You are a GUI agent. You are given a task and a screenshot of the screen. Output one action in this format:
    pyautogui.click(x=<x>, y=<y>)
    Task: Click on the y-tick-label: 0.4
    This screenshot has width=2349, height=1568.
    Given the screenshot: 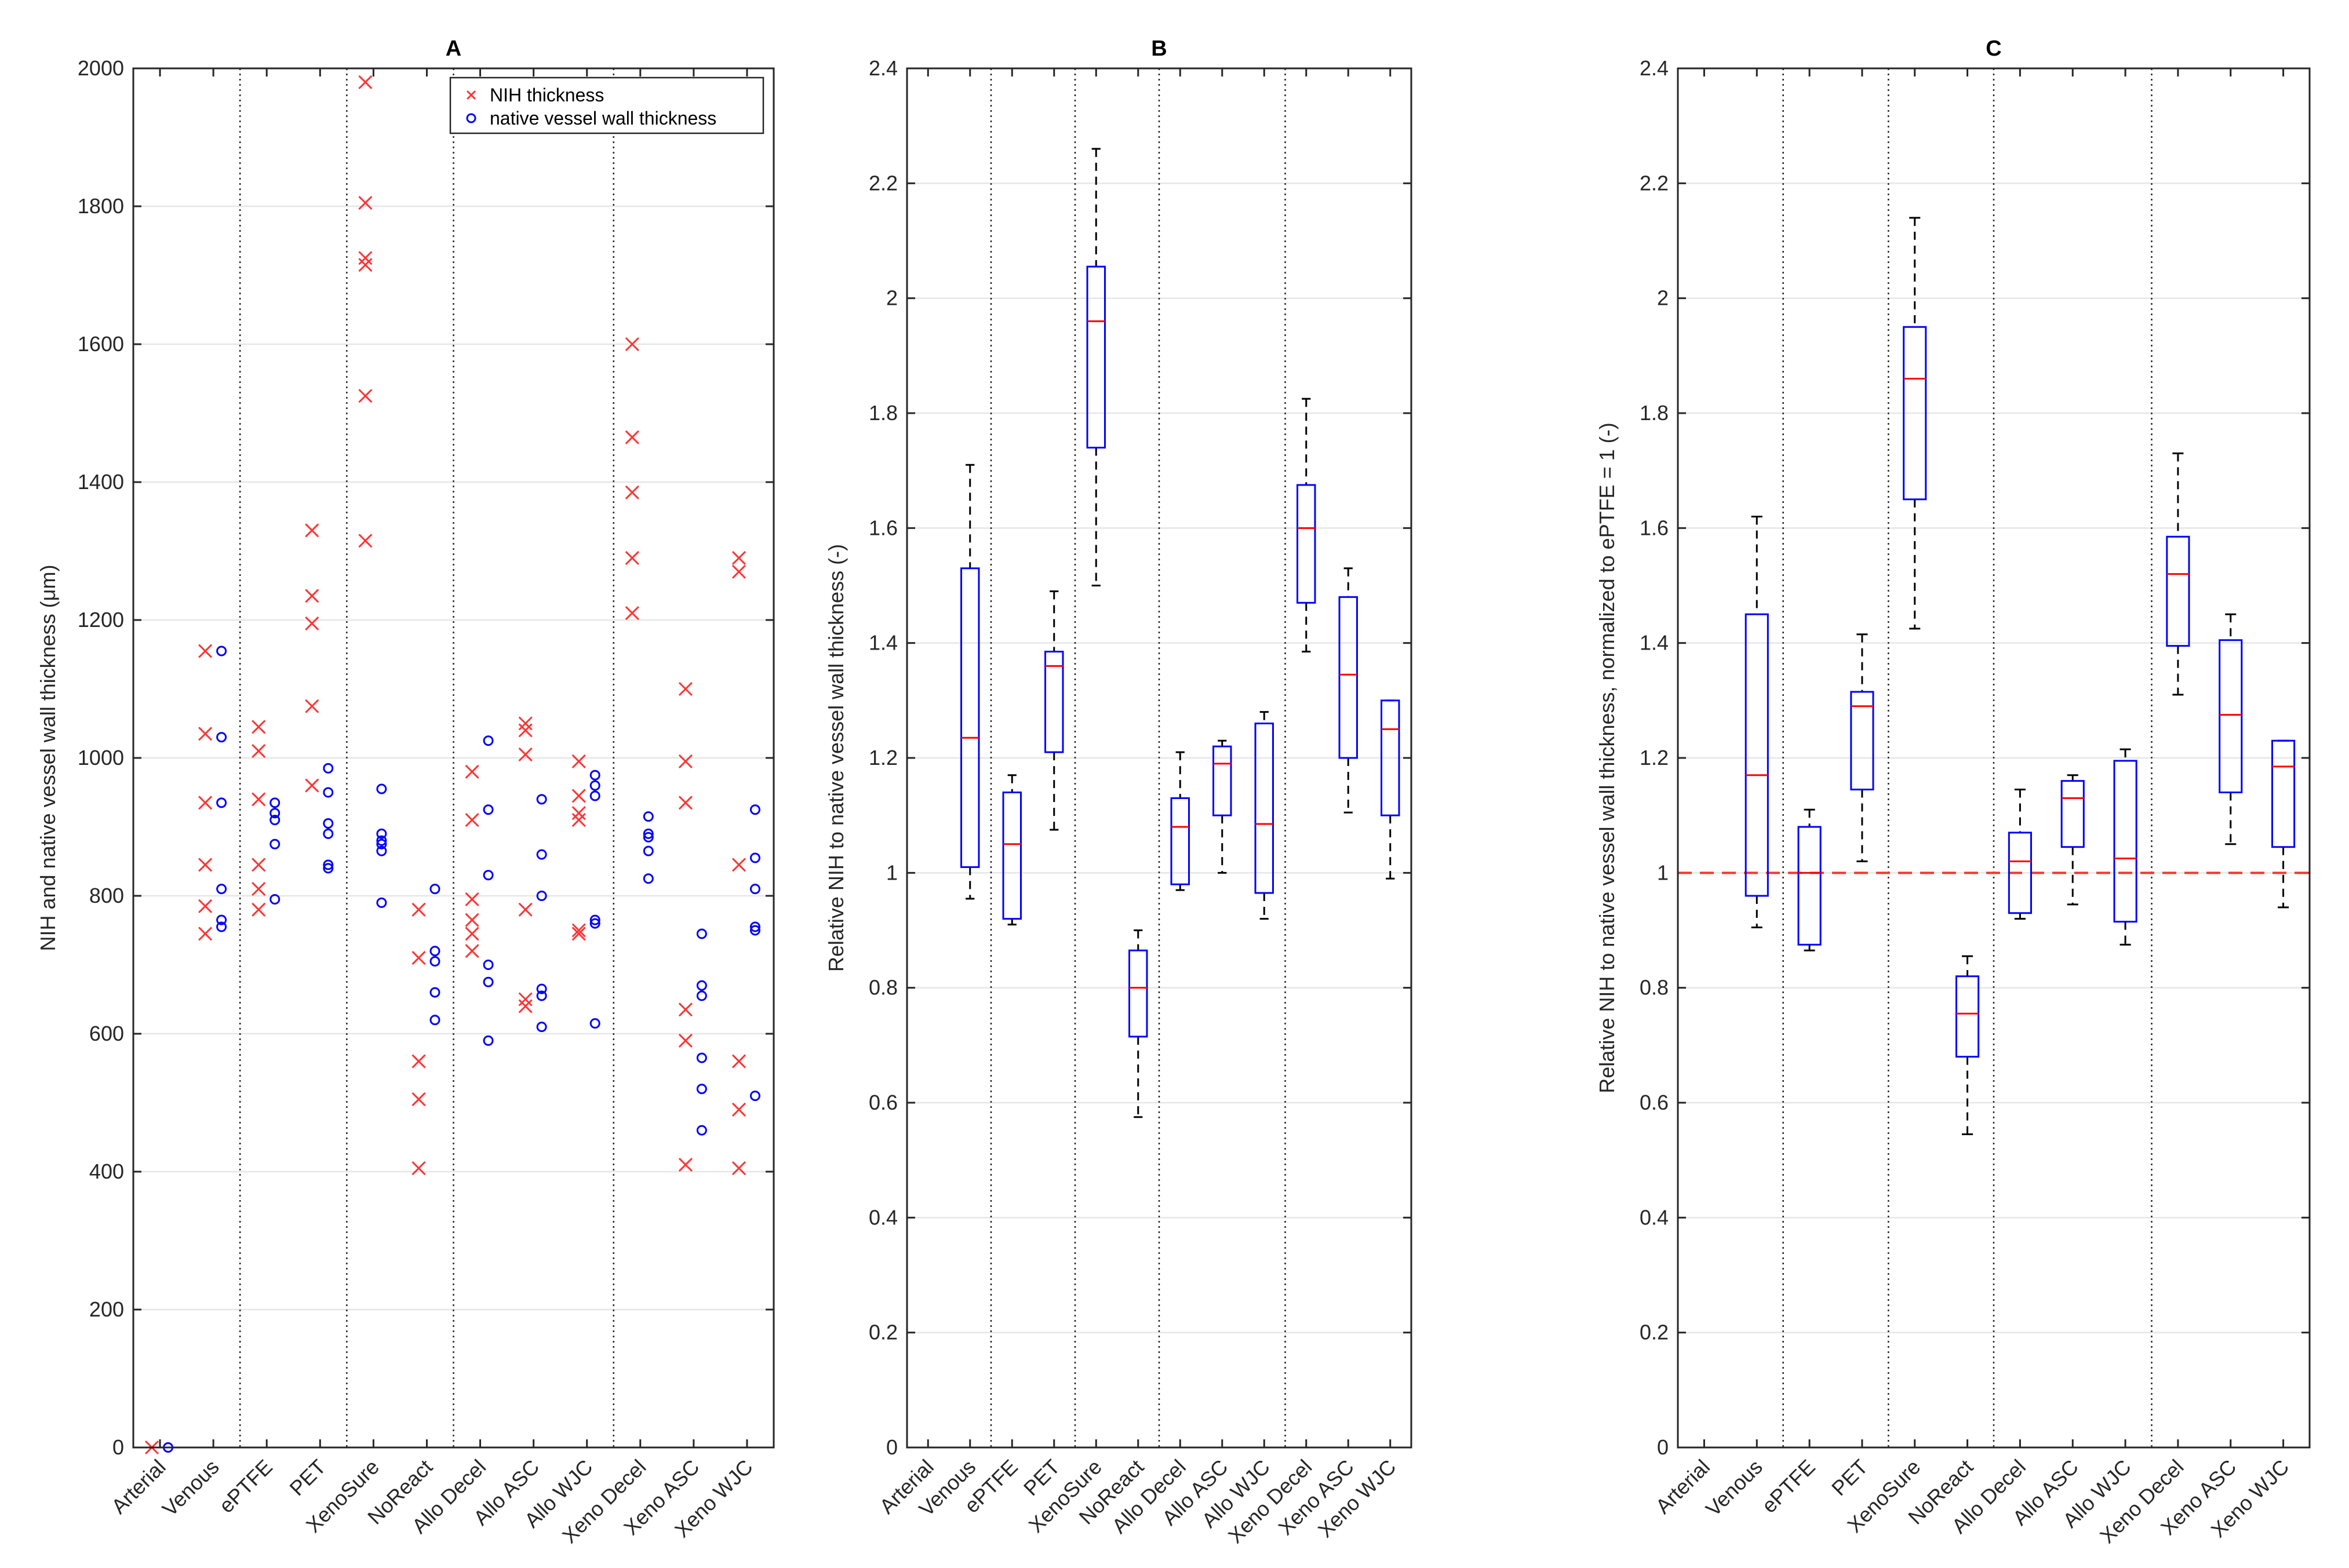 What is the action you would take?
    pyautogui.click(x=1654, y=1217)
    